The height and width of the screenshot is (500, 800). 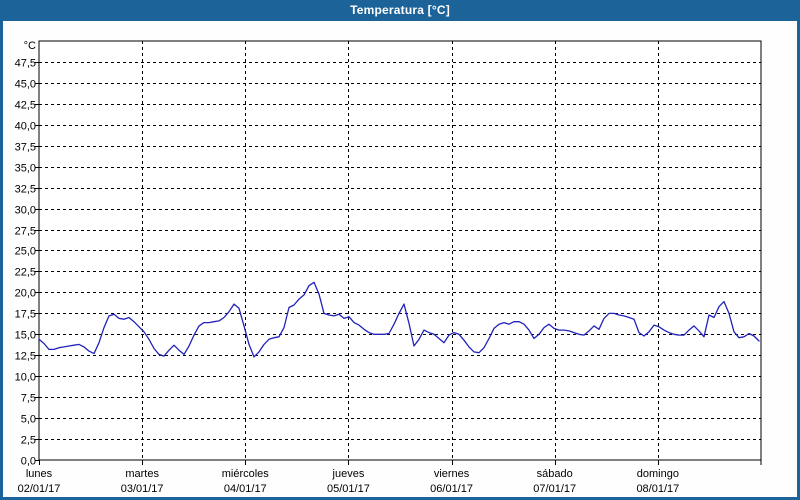 I want to click on x-weekday-label: martes, so click(x=142, y=474).